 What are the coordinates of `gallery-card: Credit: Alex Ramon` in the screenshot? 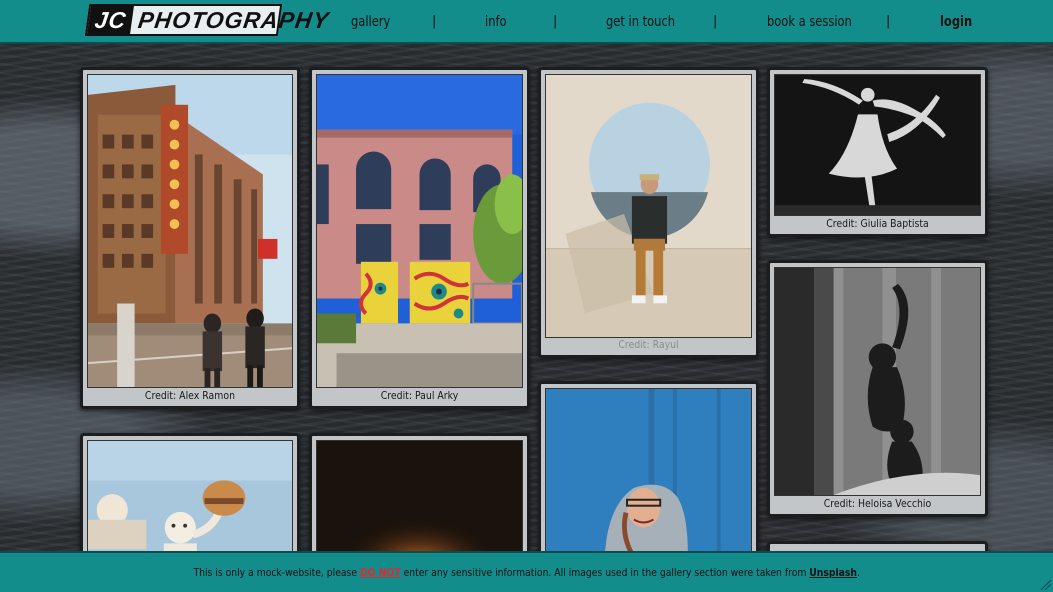 It's located at (190, 238).